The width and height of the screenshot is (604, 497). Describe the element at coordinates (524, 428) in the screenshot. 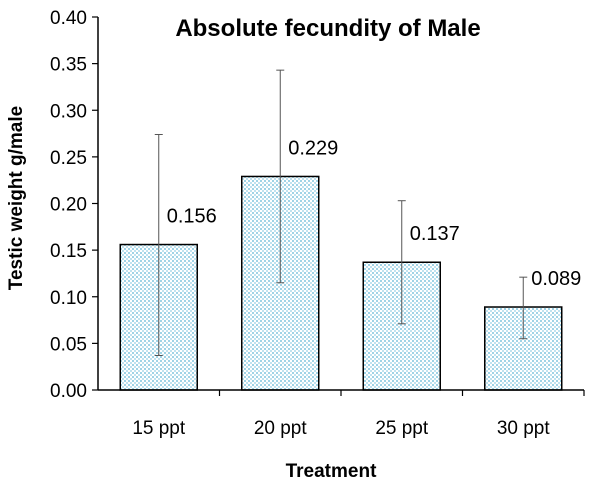

I see `x-tick-label-4: 30 ppt` at that location.